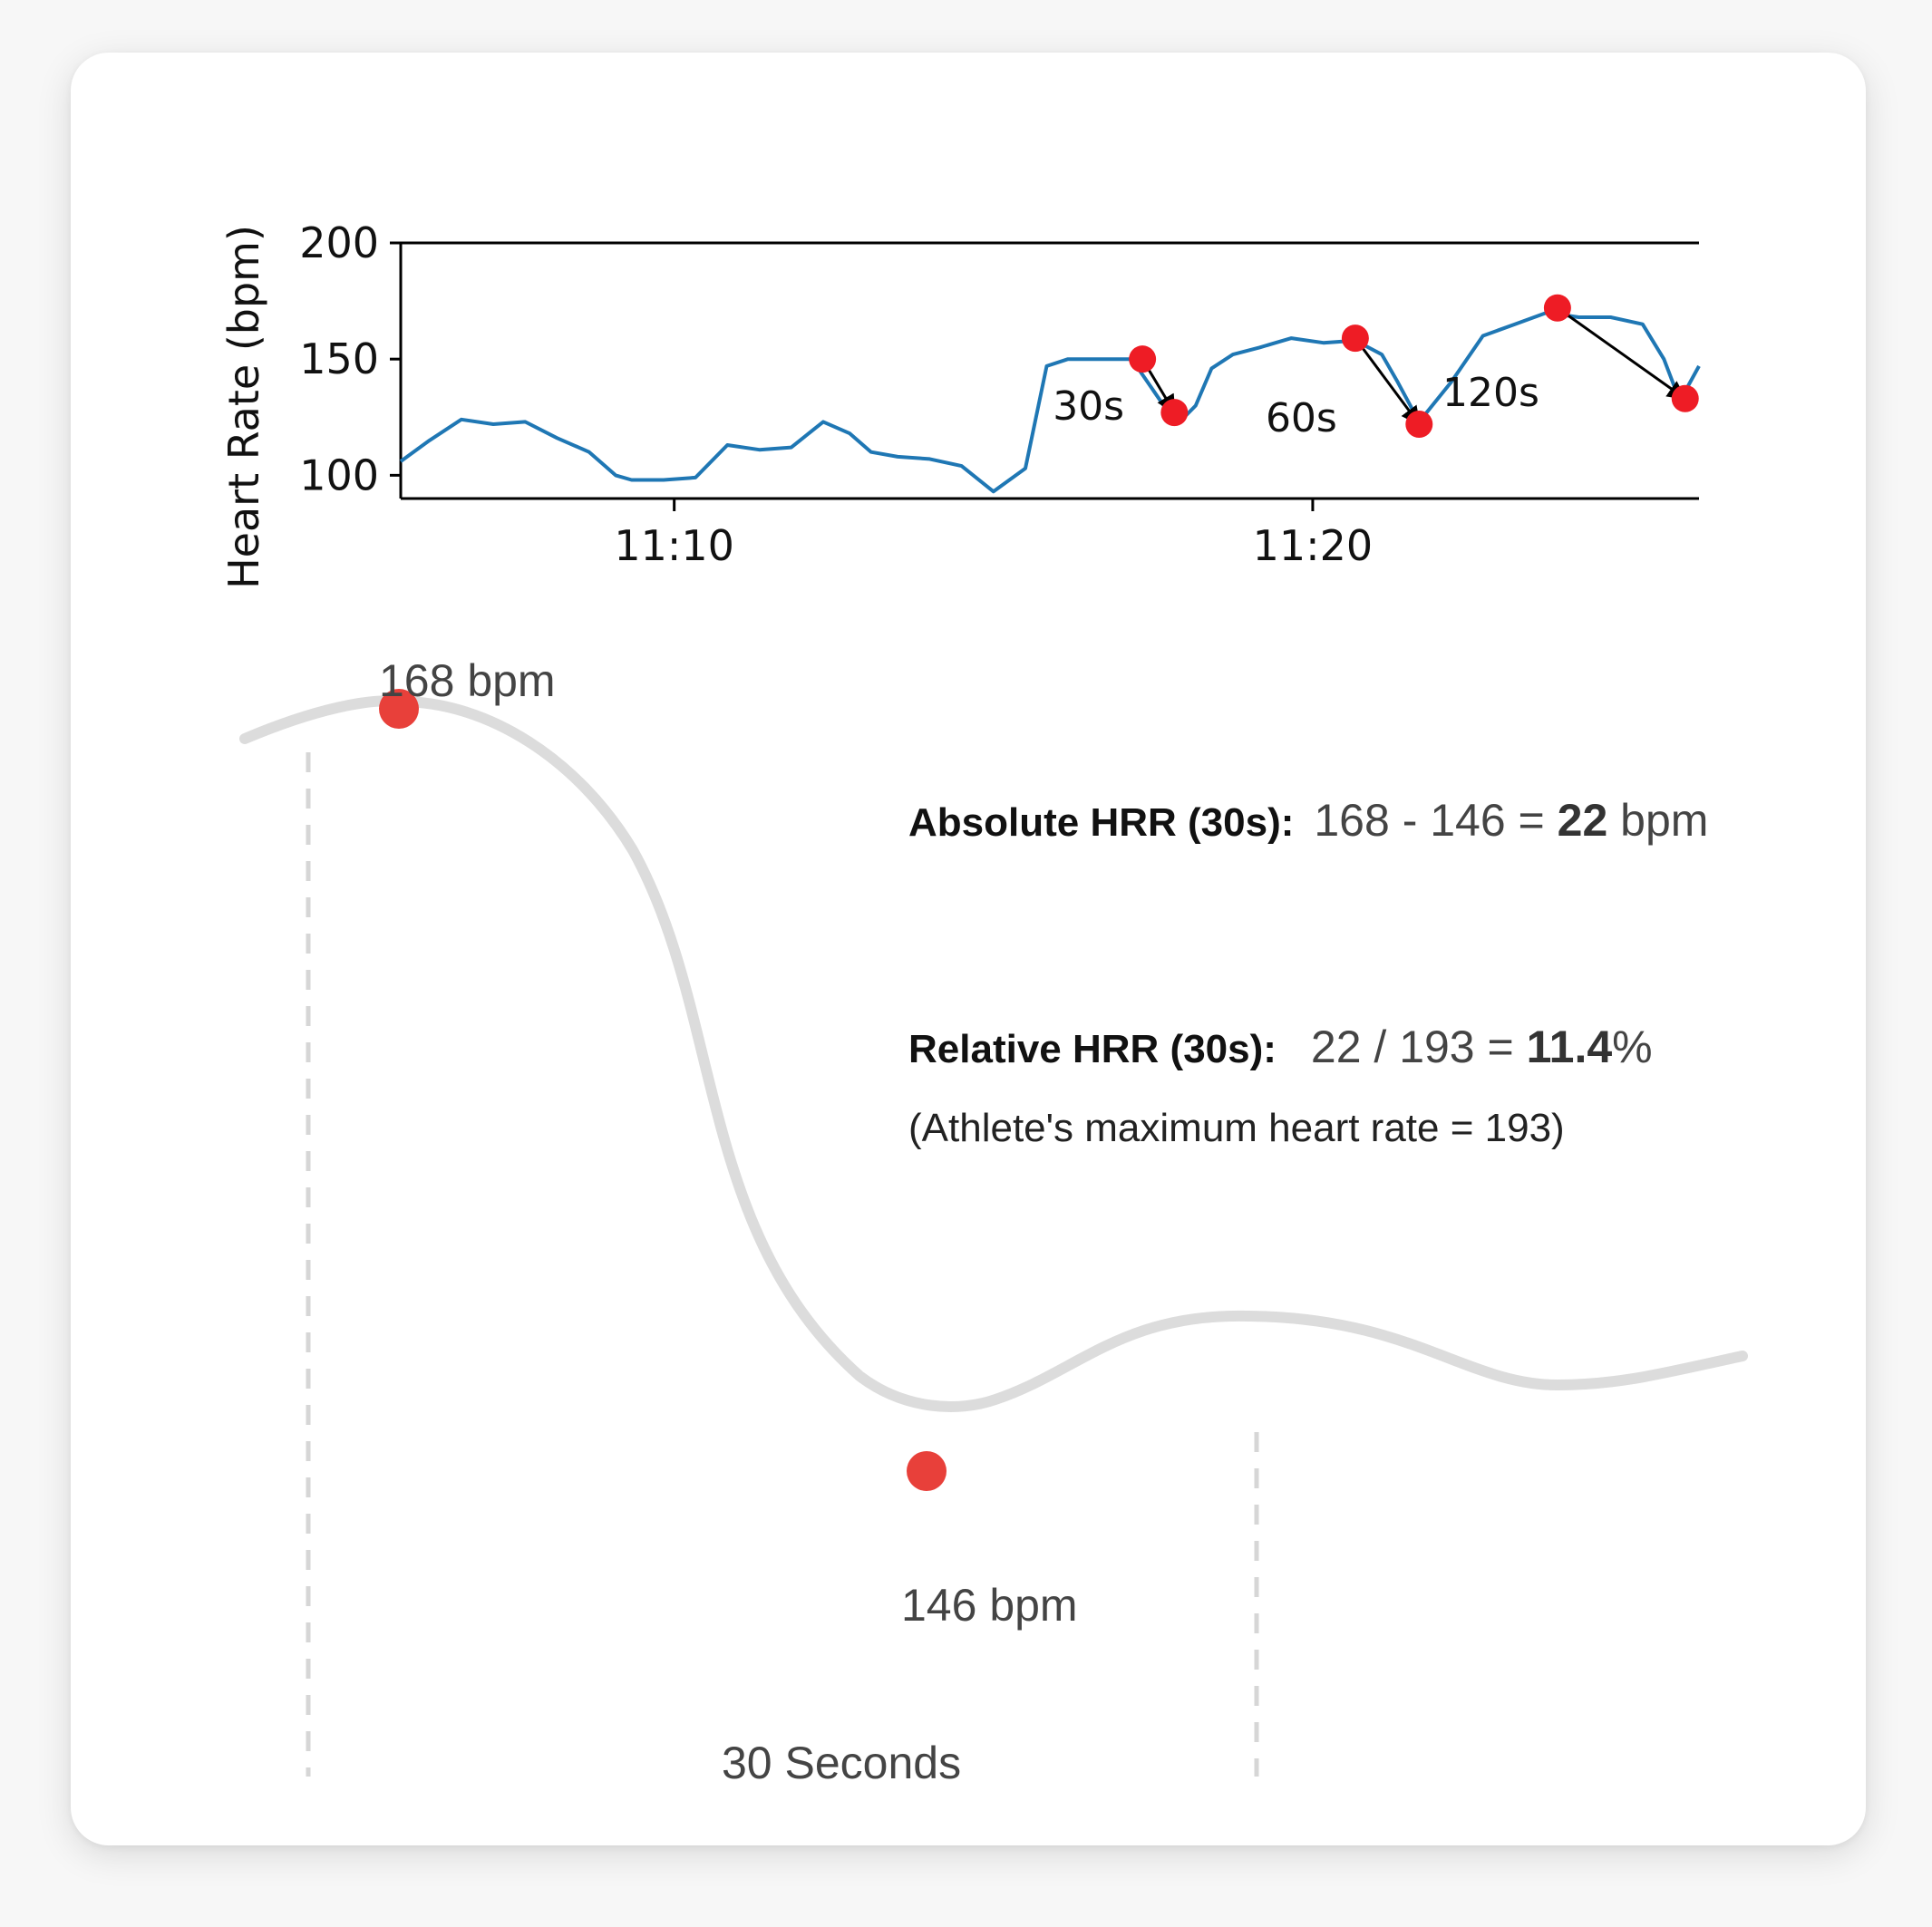  What do you see at coordinates (674, 545) in the screenshot?
I see `x-tick-label: 11:10` at bounding box center [674, 545].